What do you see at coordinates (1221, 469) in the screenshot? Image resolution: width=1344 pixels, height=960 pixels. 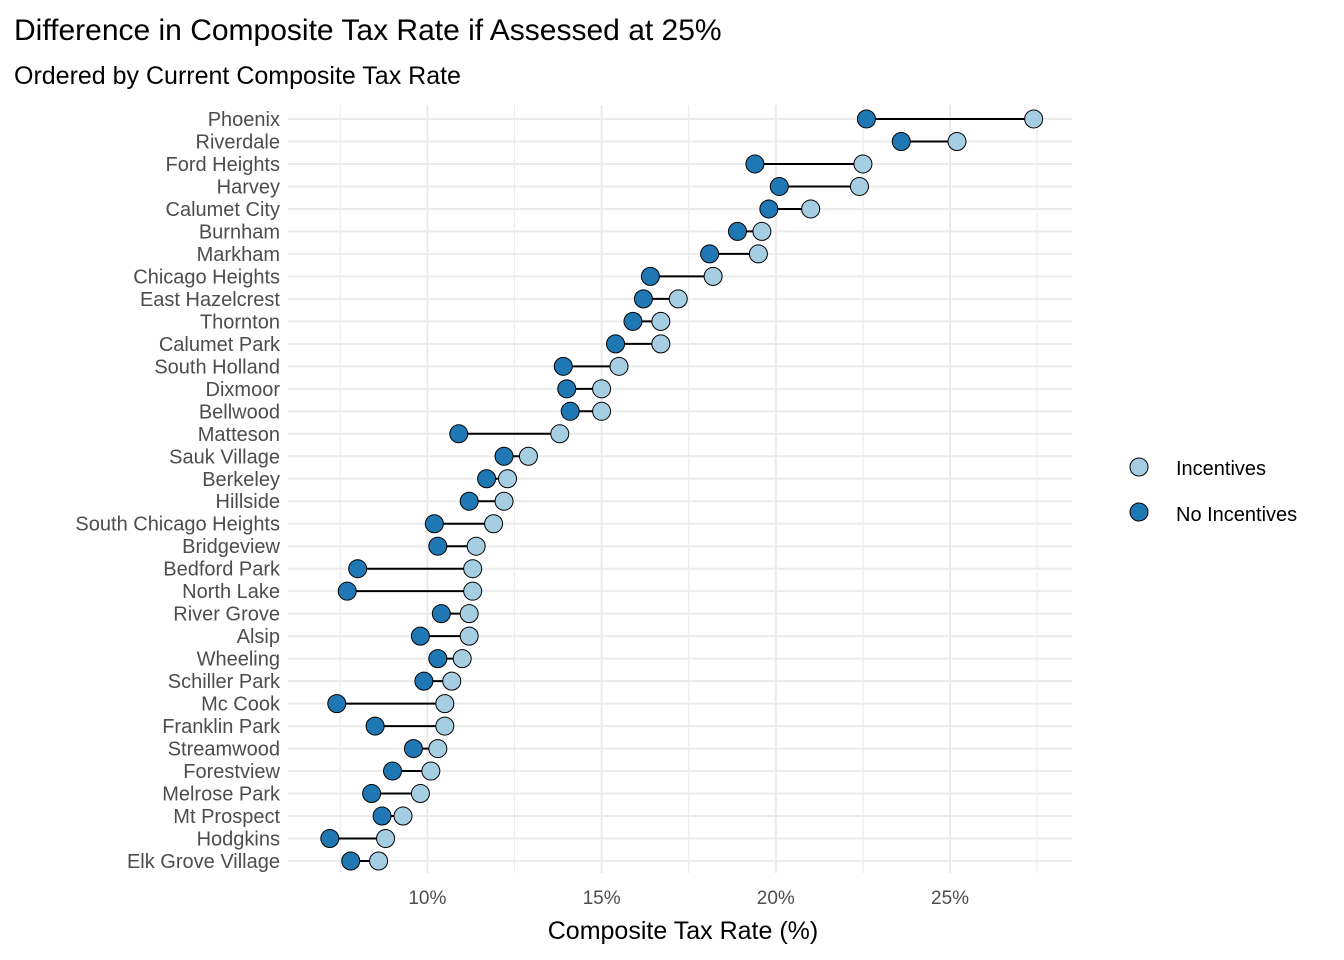 I see `legend-label-incentives: Incentives` at bounding box center [1221, 469].